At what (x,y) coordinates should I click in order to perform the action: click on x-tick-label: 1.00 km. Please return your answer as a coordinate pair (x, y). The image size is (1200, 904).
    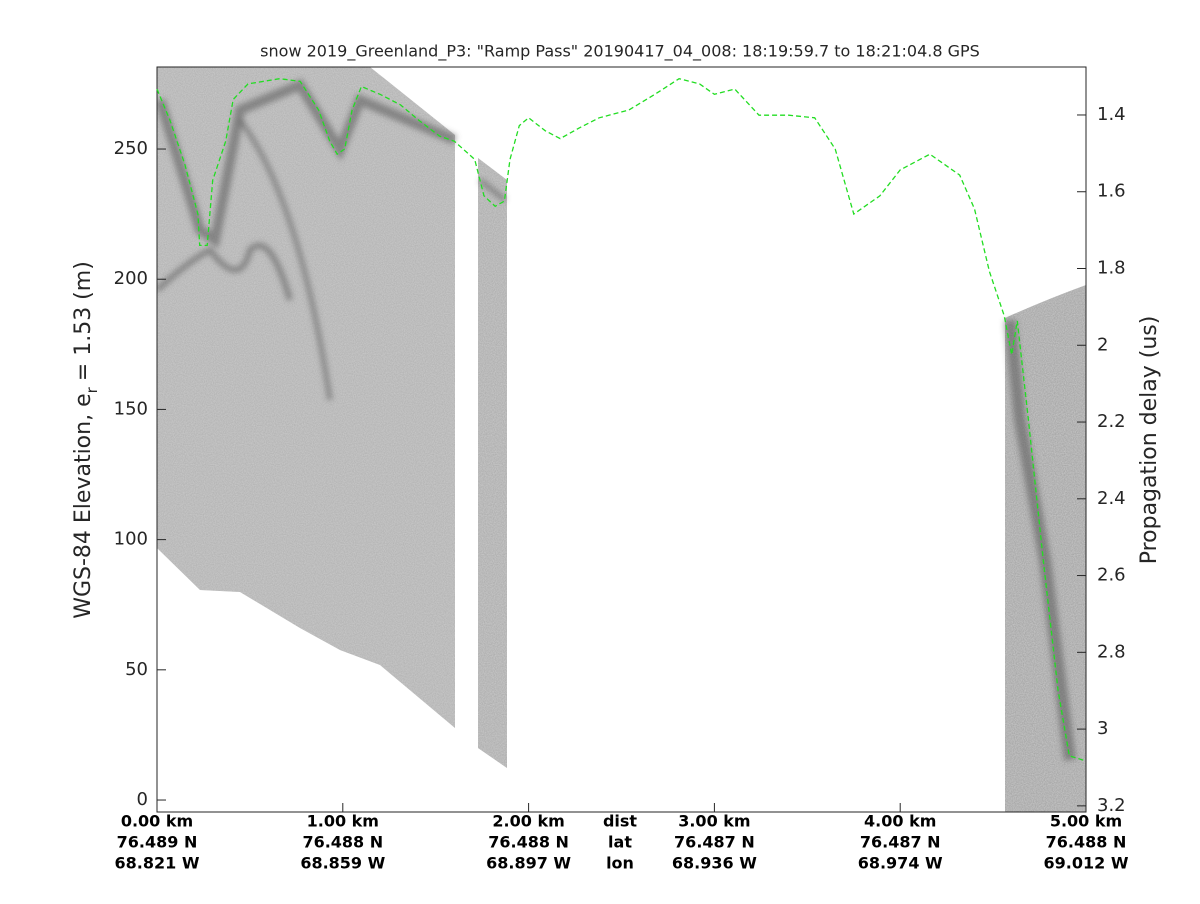
    Looking at the image, I should click on (343, 821).